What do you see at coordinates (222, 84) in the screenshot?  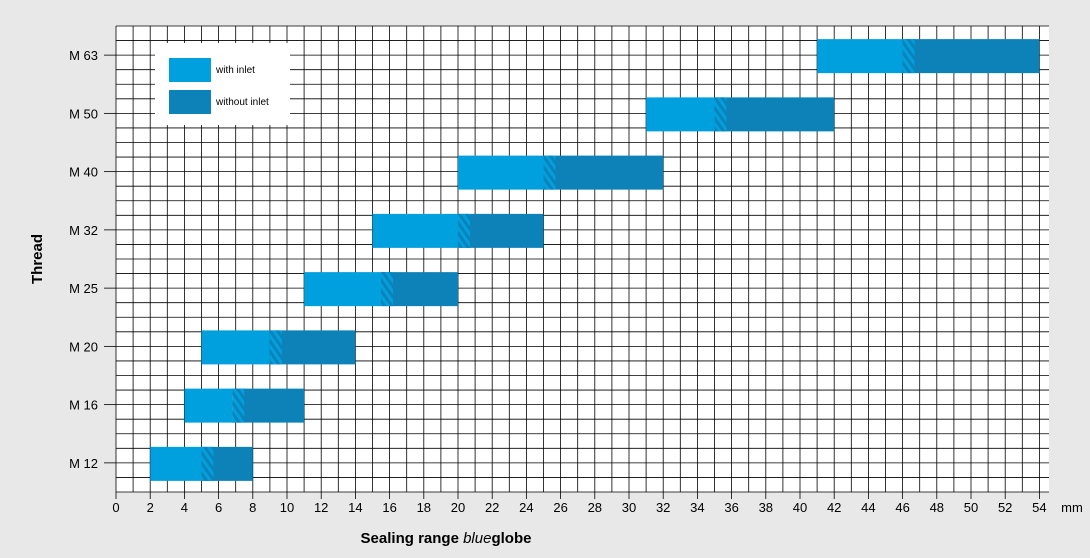 I see `legend: with inlet without inlet` at bounding box center [222, 84].